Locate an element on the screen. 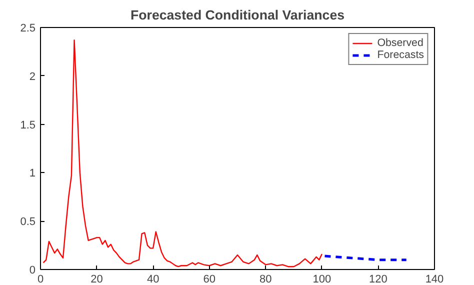 The width and height of the screenshot is (474, 285). x-tick-label: 0 is located at coordinates (40, 279).